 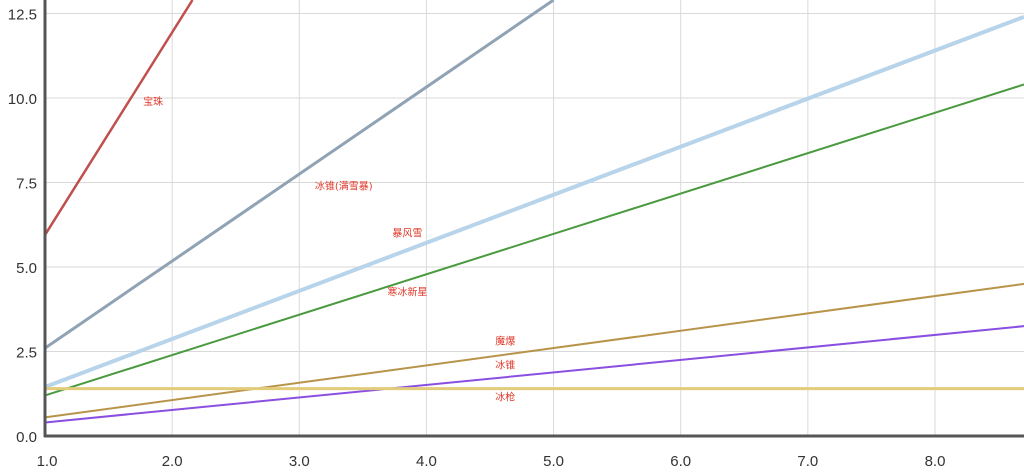 What do you see at coordinates (807, 461) in the screenshot?
I see `x-tick-label: 7.0` at bounding box center [807, 461].